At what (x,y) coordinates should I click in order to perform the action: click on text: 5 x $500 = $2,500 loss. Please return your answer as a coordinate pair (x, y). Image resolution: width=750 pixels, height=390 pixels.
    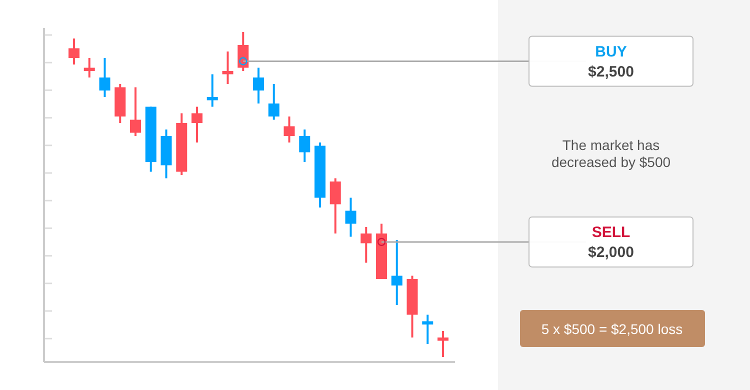
    Looking at the image, I should click on (612, 329).